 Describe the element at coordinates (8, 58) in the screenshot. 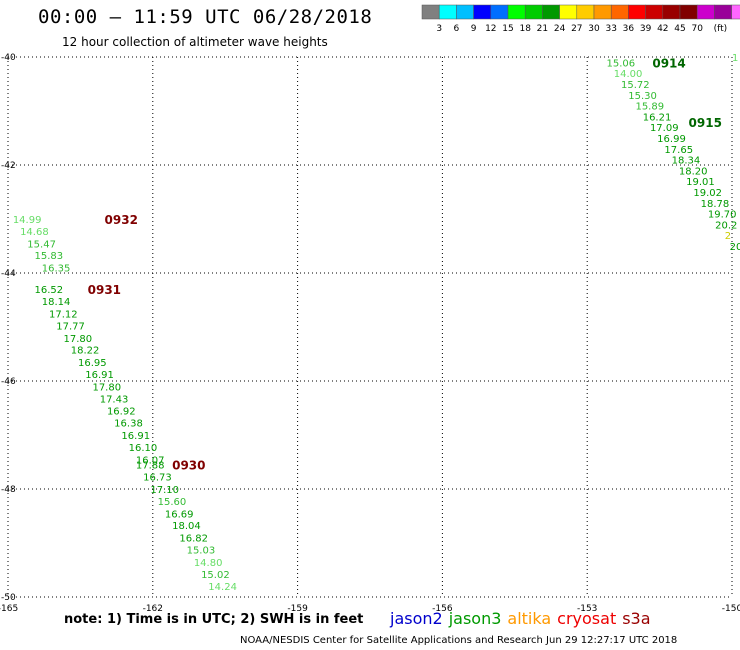

I see `y-tick-label: -40` at that location.